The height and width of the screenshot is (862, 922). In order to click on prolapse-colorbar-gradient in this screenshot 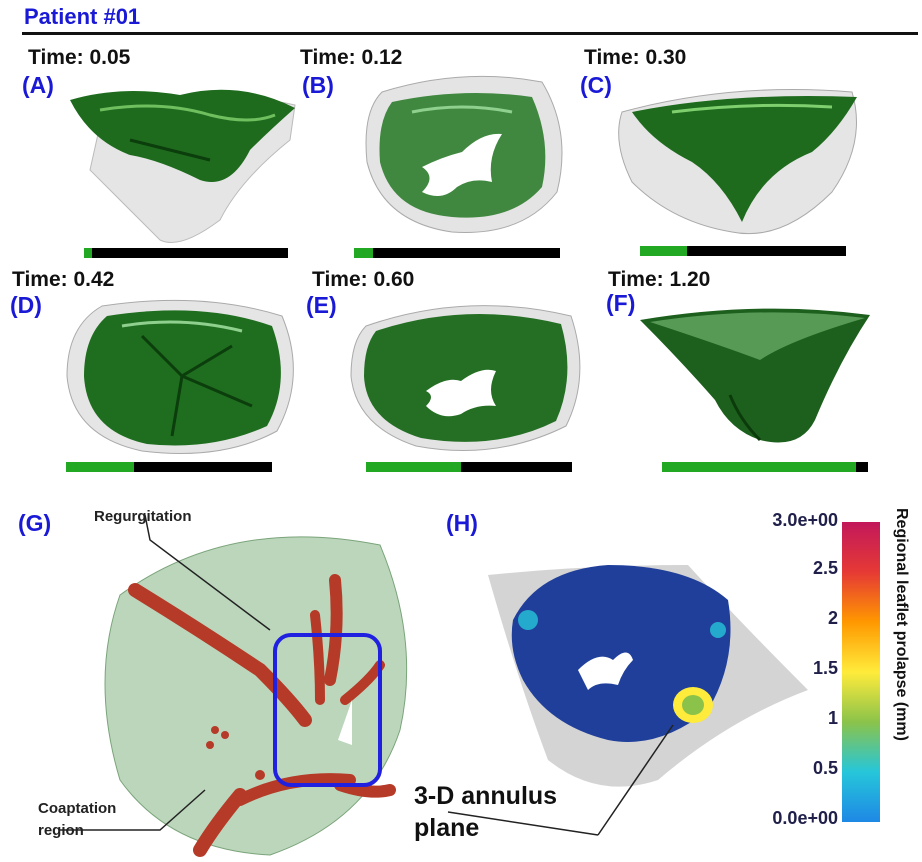, I will do `click(861, 672)`.